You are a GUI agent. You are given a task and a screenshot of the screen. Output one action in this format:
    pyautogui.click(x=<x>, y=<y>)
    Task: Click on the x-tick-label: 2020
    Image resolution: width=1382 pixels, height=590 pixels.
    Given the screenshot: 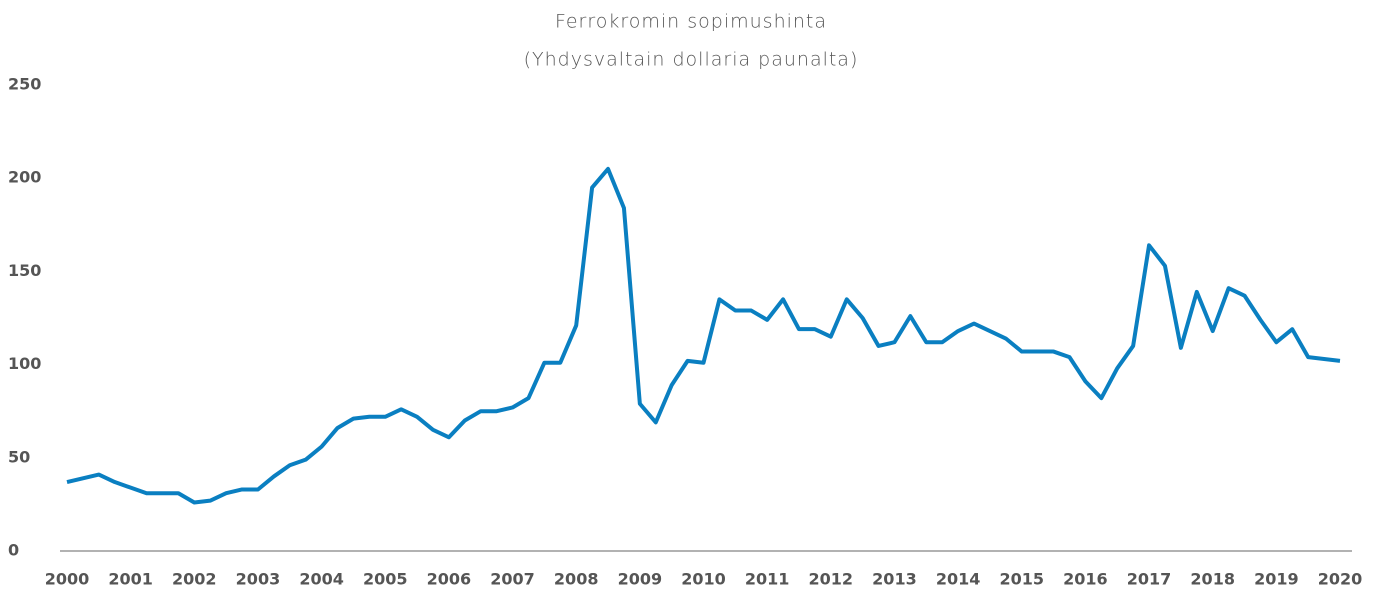 What is the action you would take?
    pyautogui.click(x=1340, y=579)
    